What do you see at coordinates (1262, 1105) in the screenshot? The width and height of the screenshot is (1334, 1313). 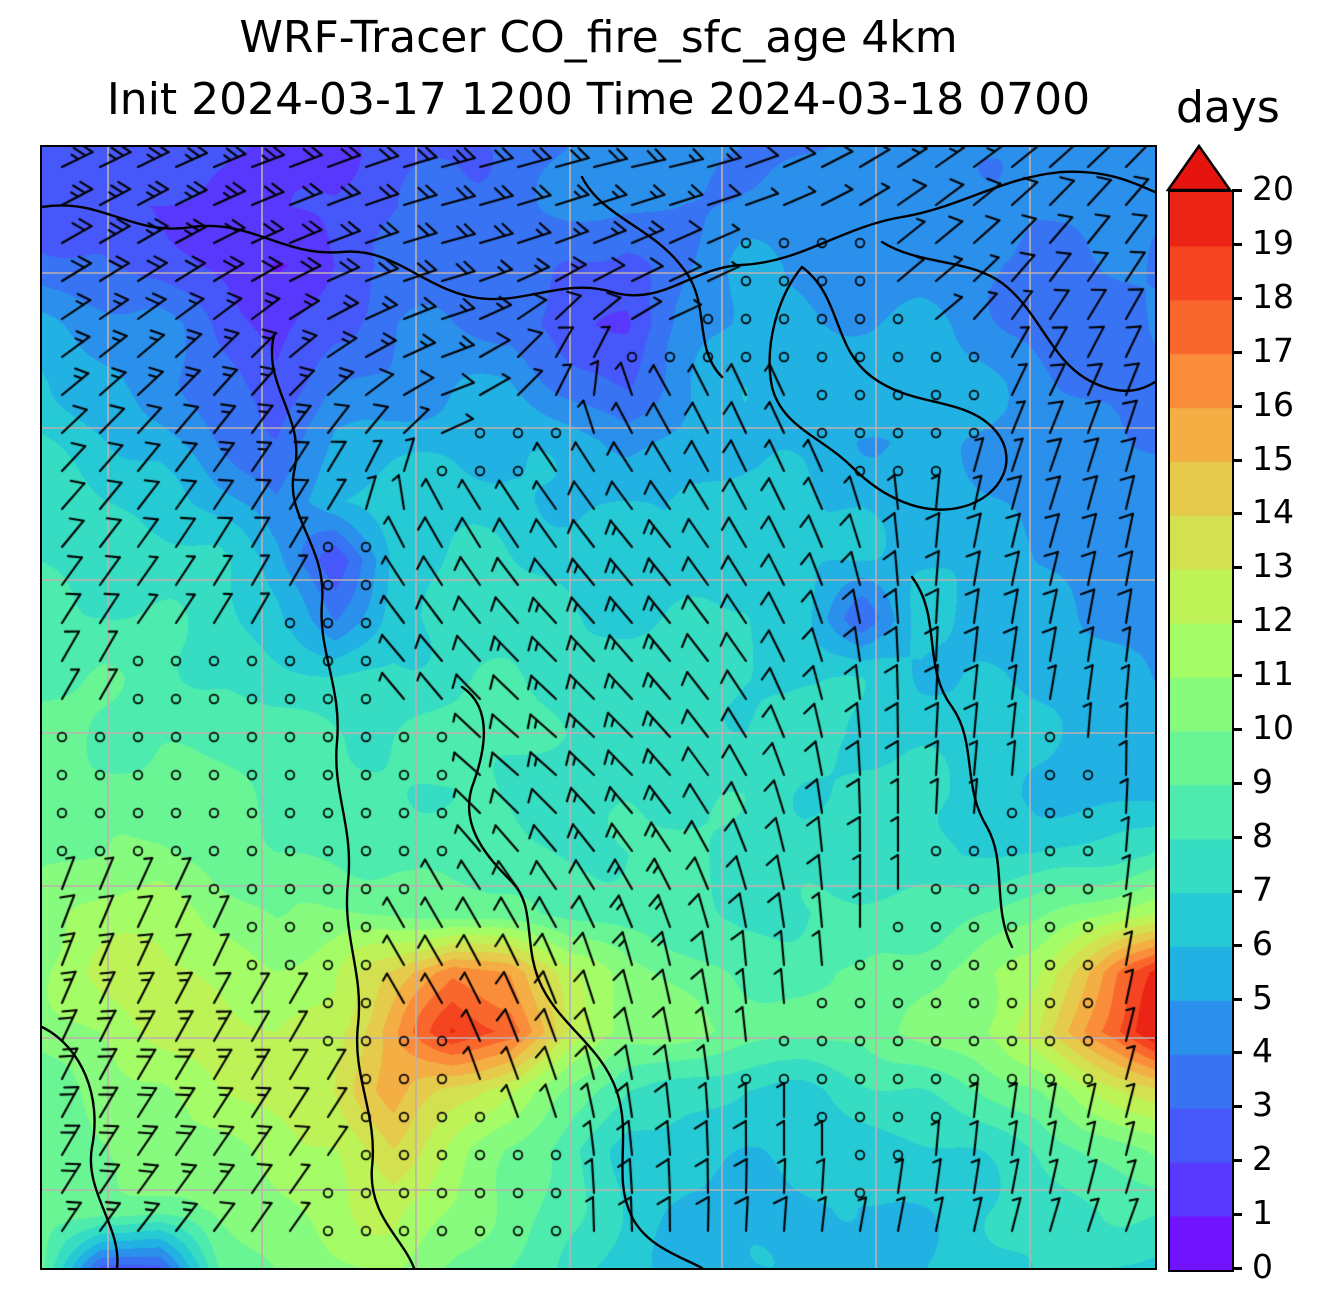 I see `colorbar-tick-label: 3` at bounding box center [1262, 1105].